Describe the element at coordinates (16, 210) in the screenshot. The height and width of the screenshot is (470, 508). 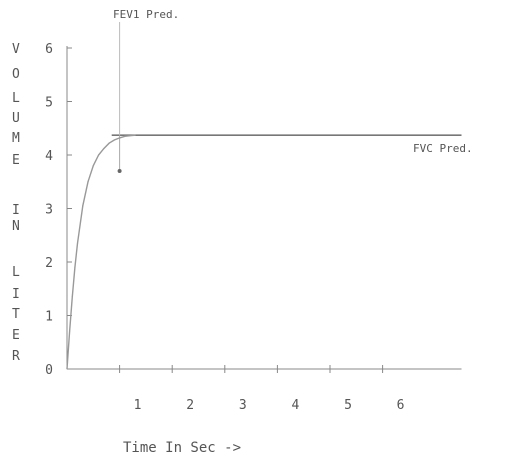
I see `ylabel-letter-6: I` at that location.